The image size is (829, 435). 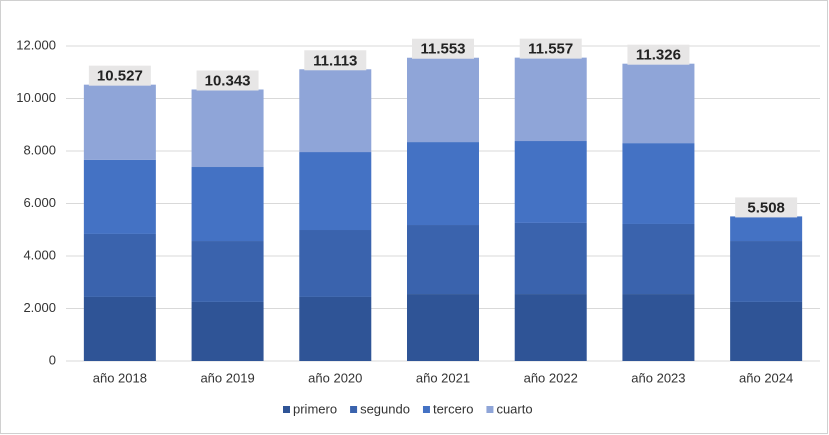 I want to click on total-label: 10.527, so click(x=120, y=76).